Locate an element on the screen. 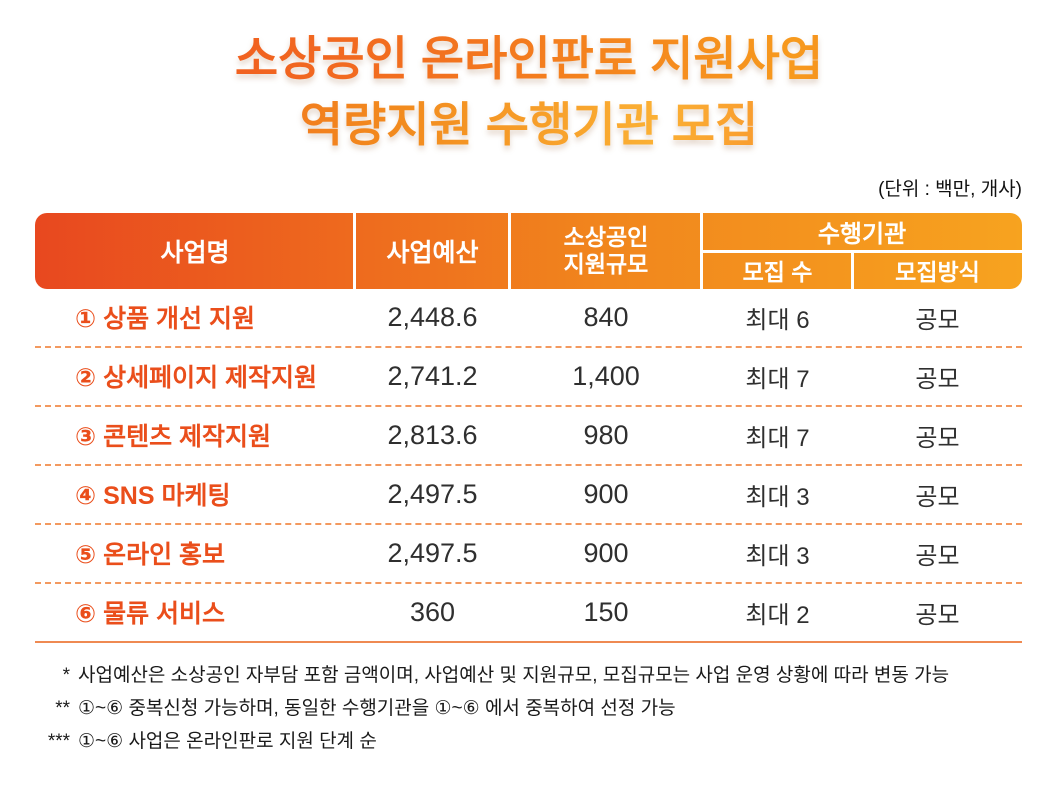  header-recruit-count: 모집 수 is located at coordinates (777, 271).